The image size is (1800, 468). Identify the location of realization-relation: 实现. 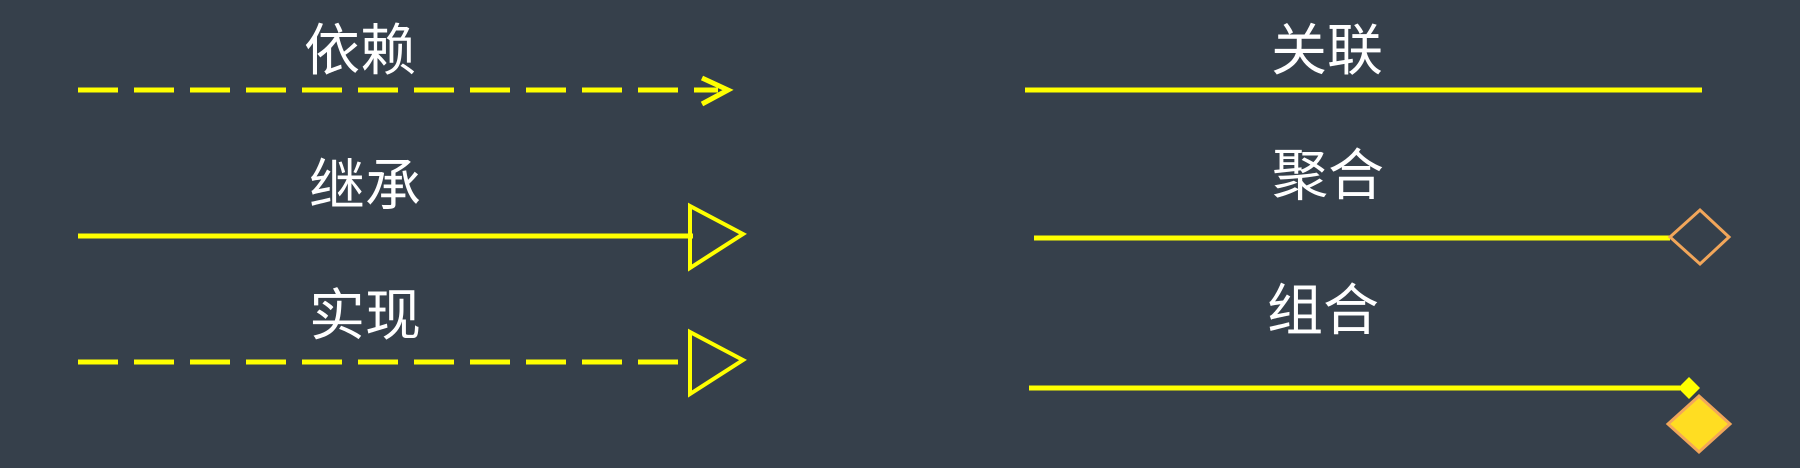
(412, 341).